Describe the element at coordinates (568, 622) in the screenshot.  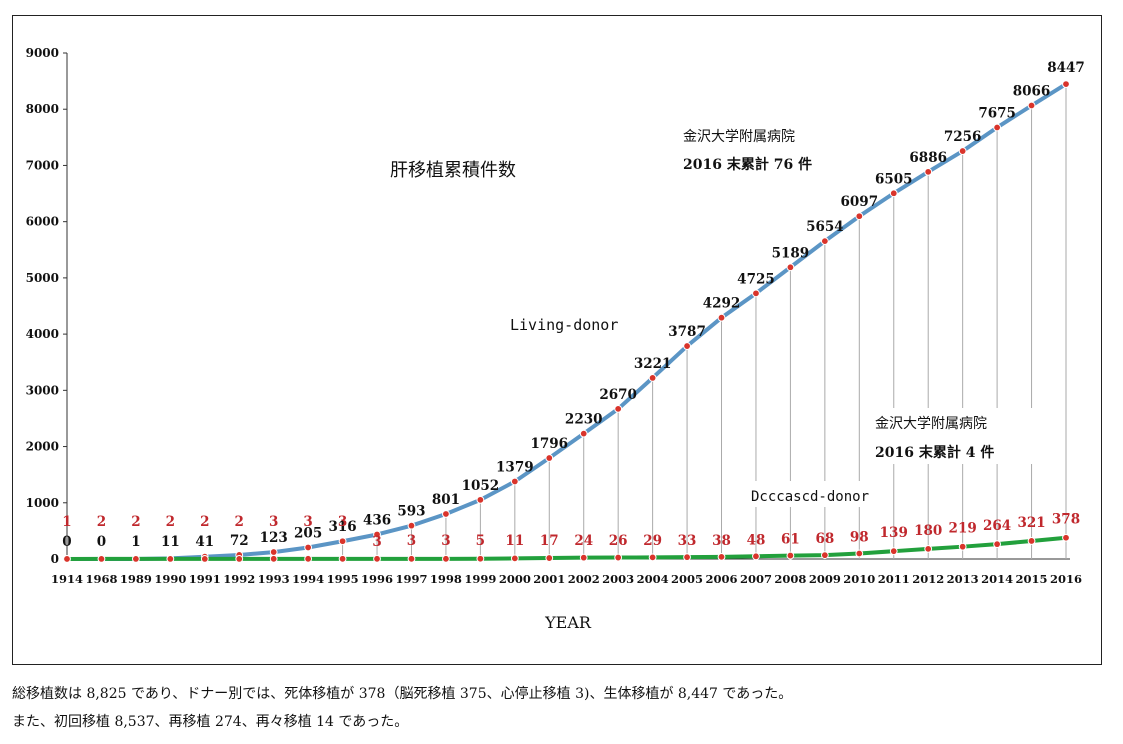
I see `x-axis-label: YEAR` at that location.